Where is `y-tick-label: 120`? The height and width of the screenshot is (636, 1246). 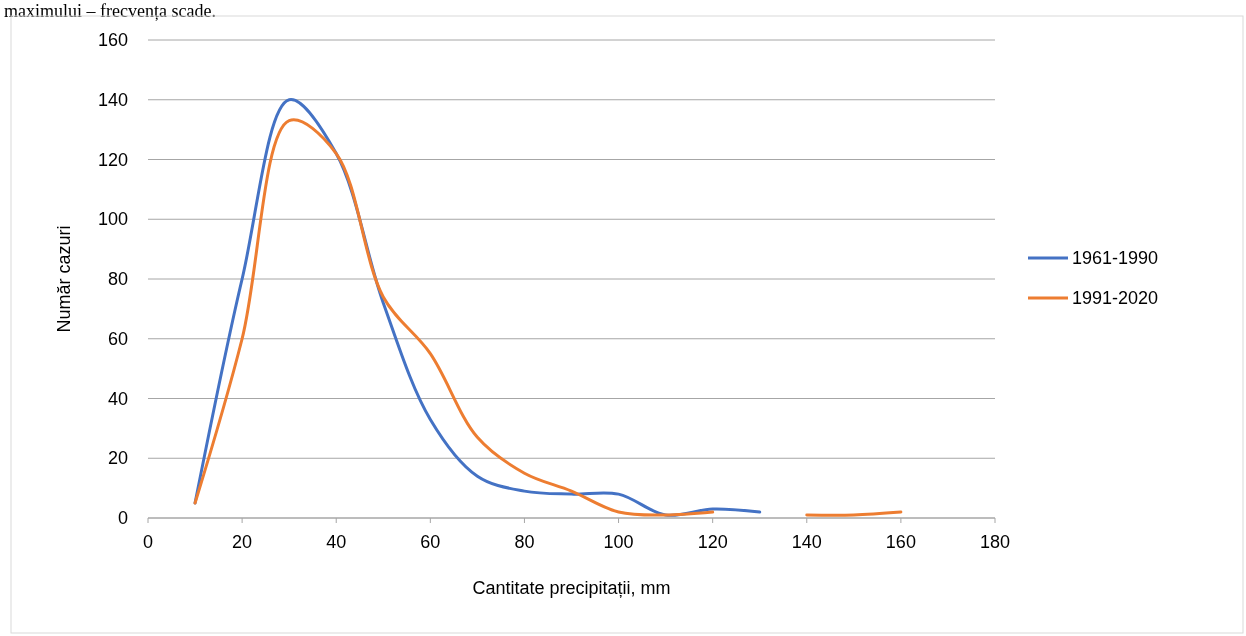
y-tick-label: 120 is located at coordinates (112, 159).